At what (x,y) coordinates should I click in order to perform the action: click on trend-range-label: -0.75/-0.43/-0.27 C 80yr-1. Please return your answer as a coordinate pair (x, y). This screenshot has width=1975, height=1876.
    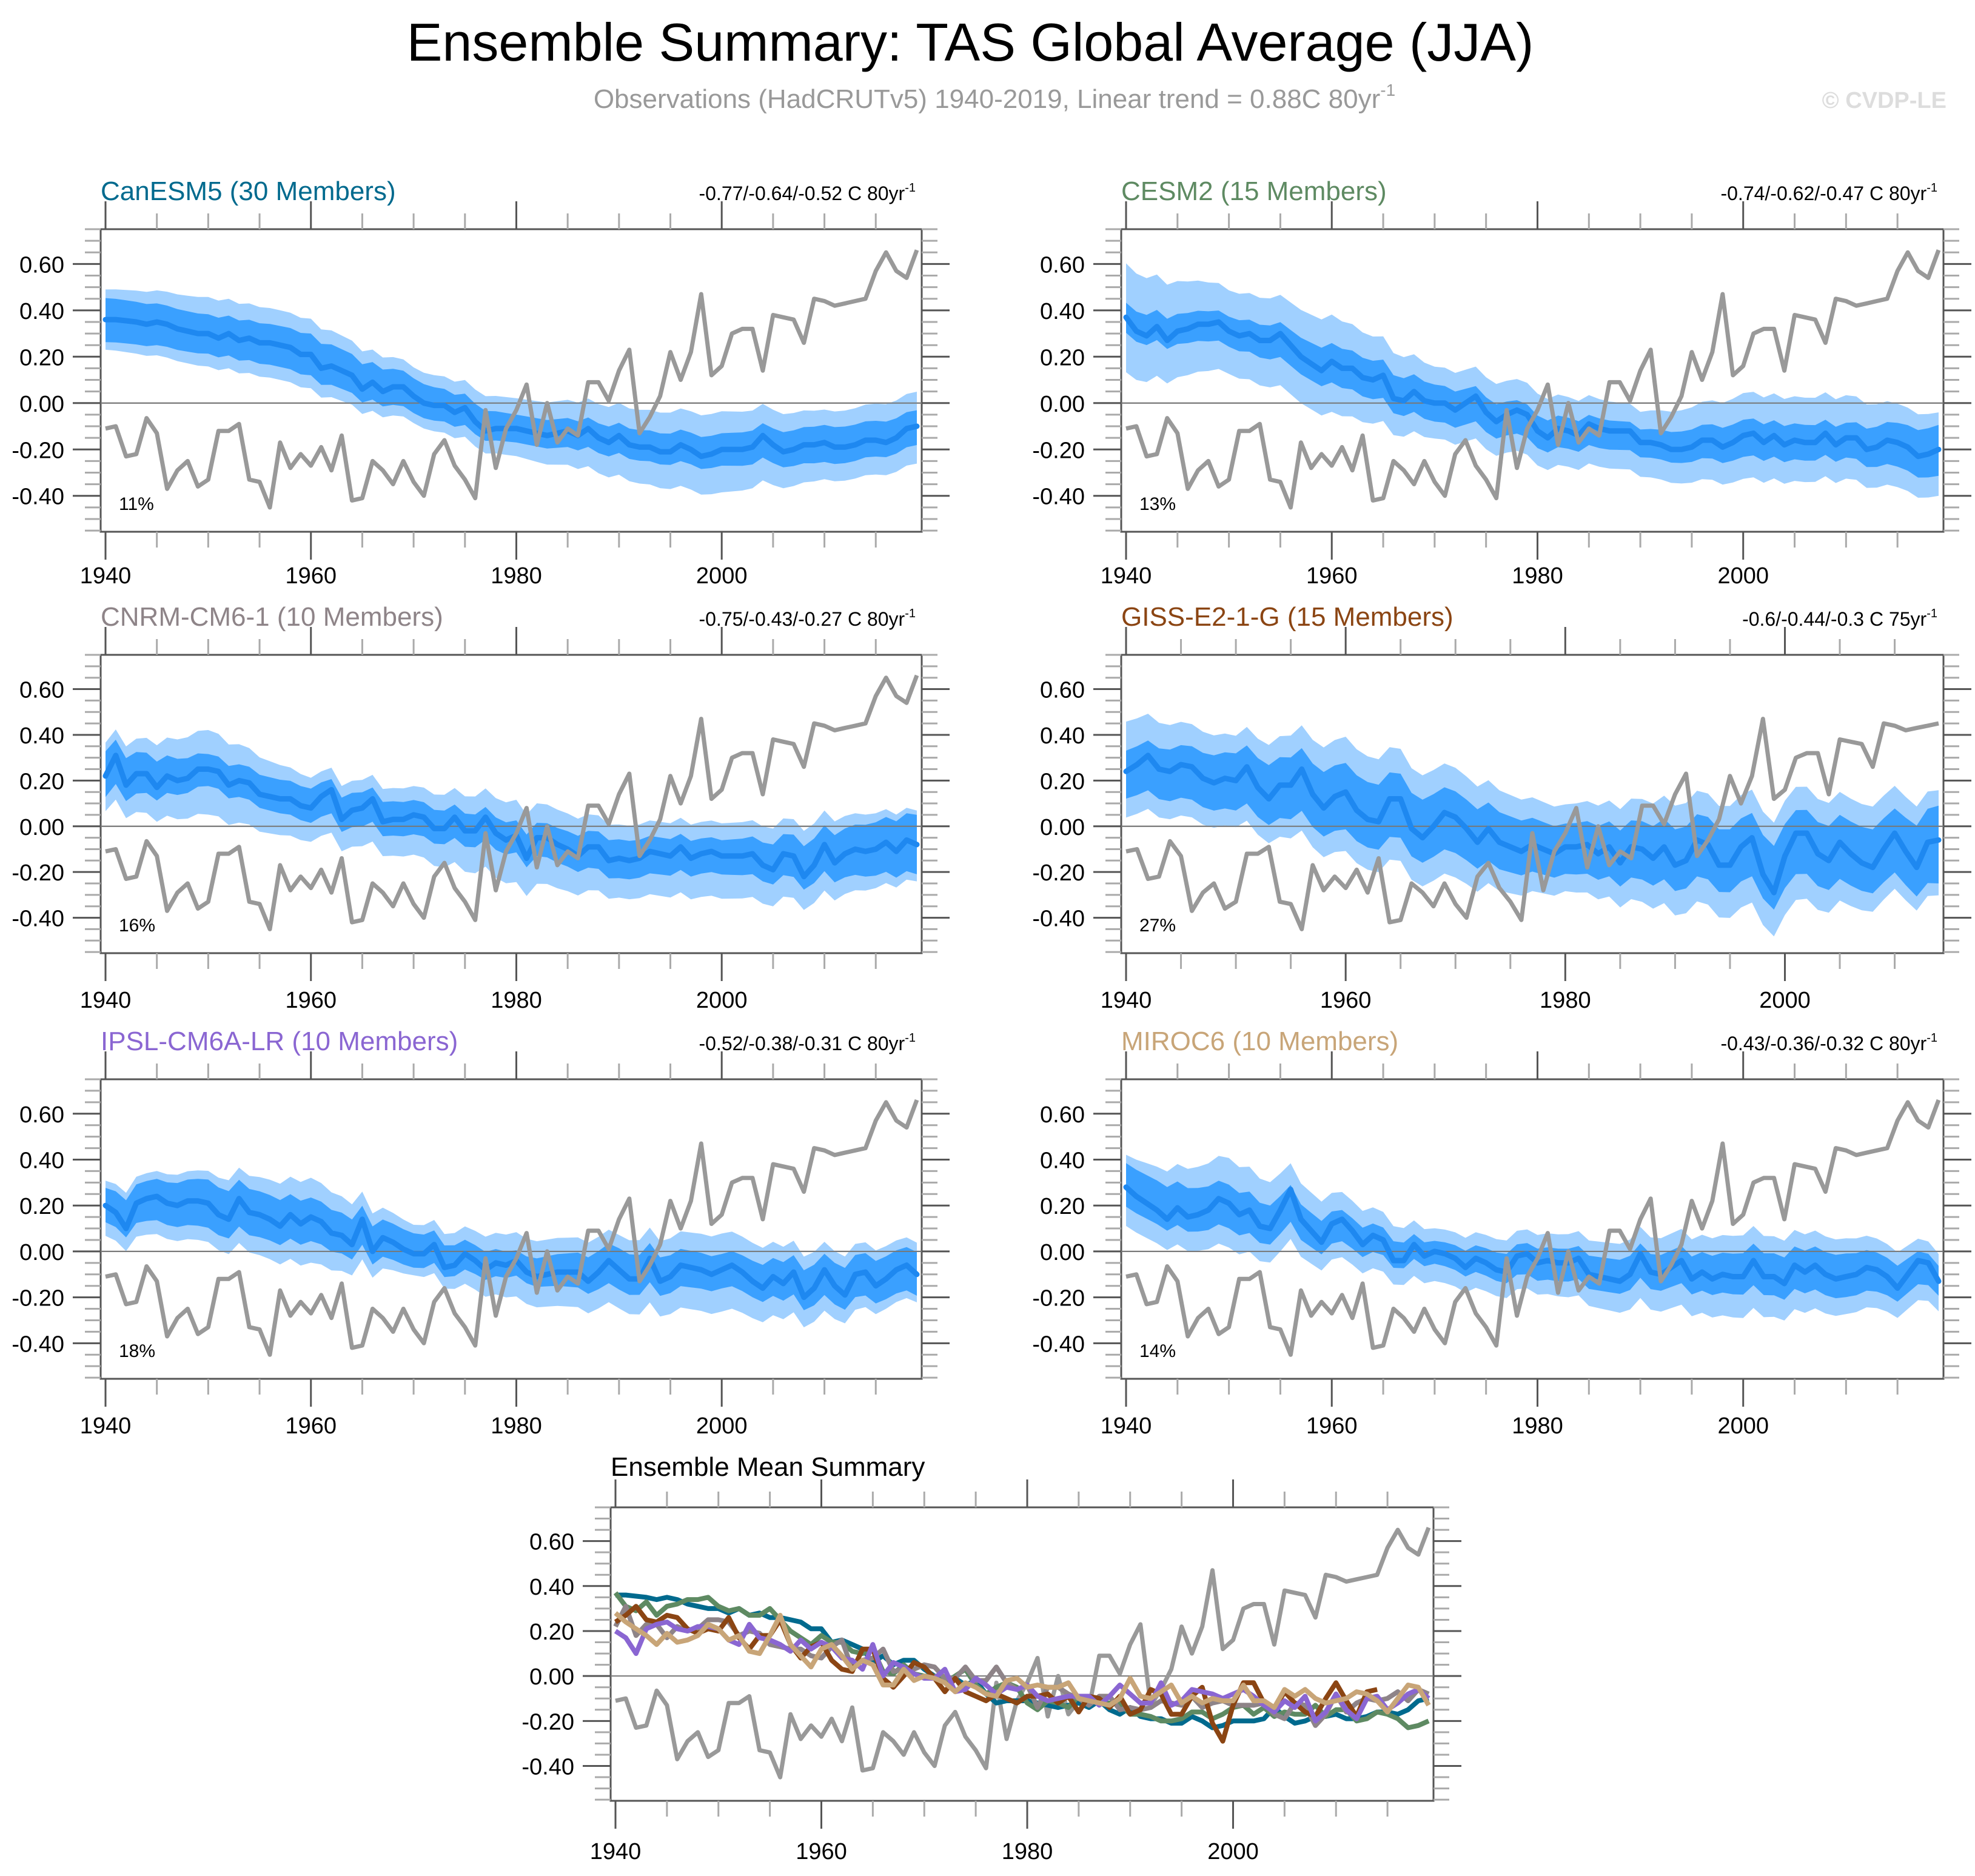
    Looking at the image, I should click on (808, 618).